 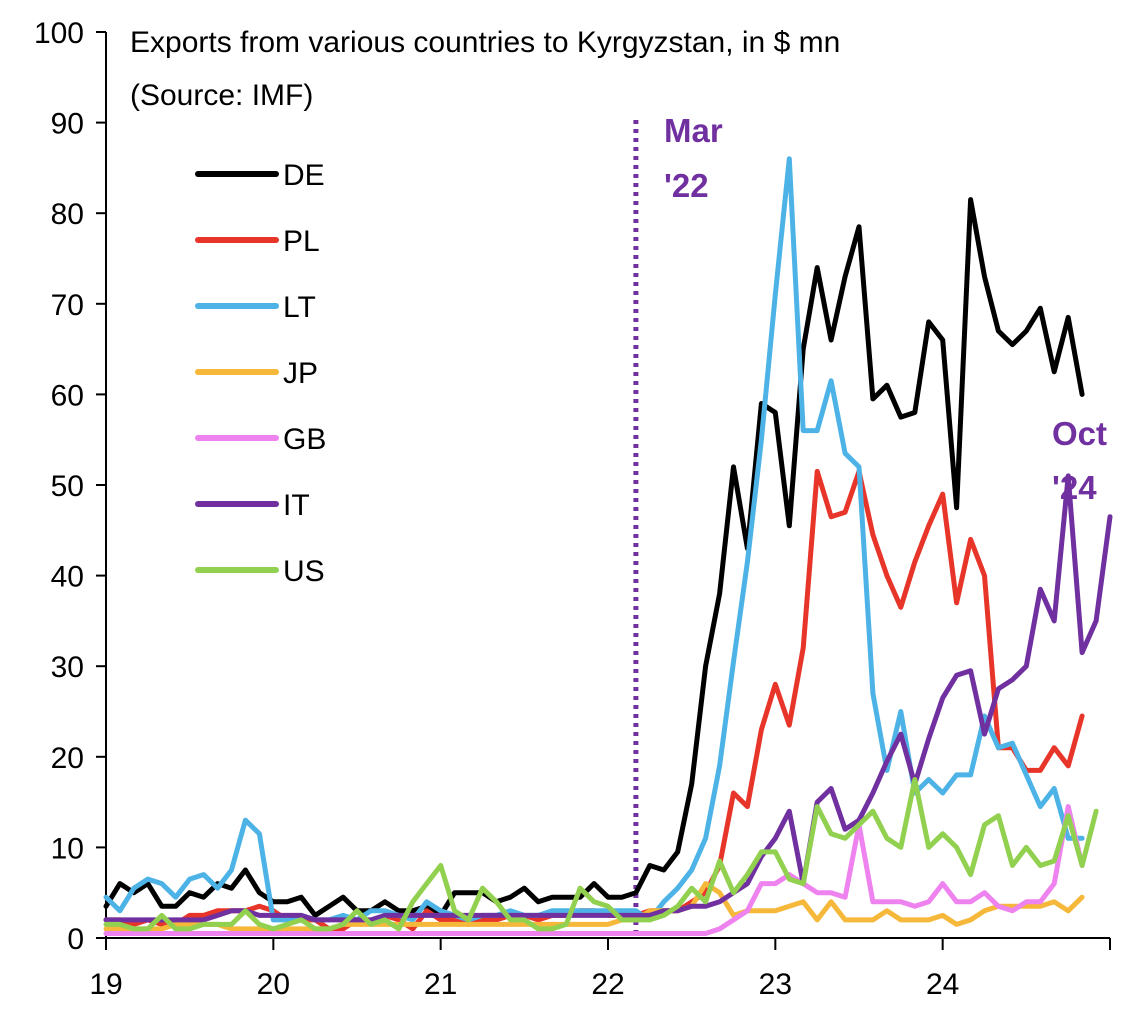 I want to click on annotation-oct-24-line2: '24, so click(x=1074, y=487).